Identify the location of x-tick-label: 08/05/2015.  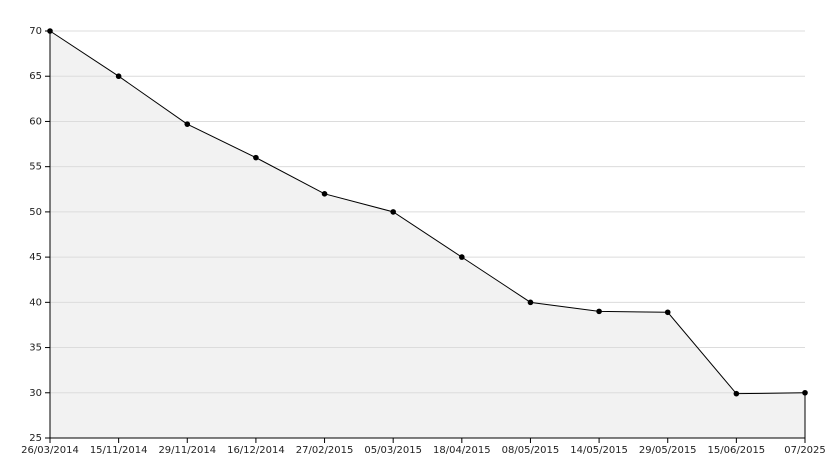
(531, 450).